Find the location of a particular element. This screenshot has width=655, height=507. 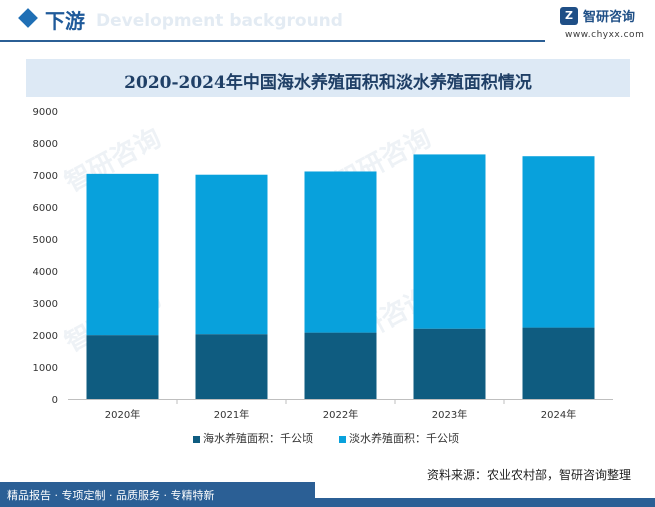

legend-swatch-sea is located at coordinates (196, 439).